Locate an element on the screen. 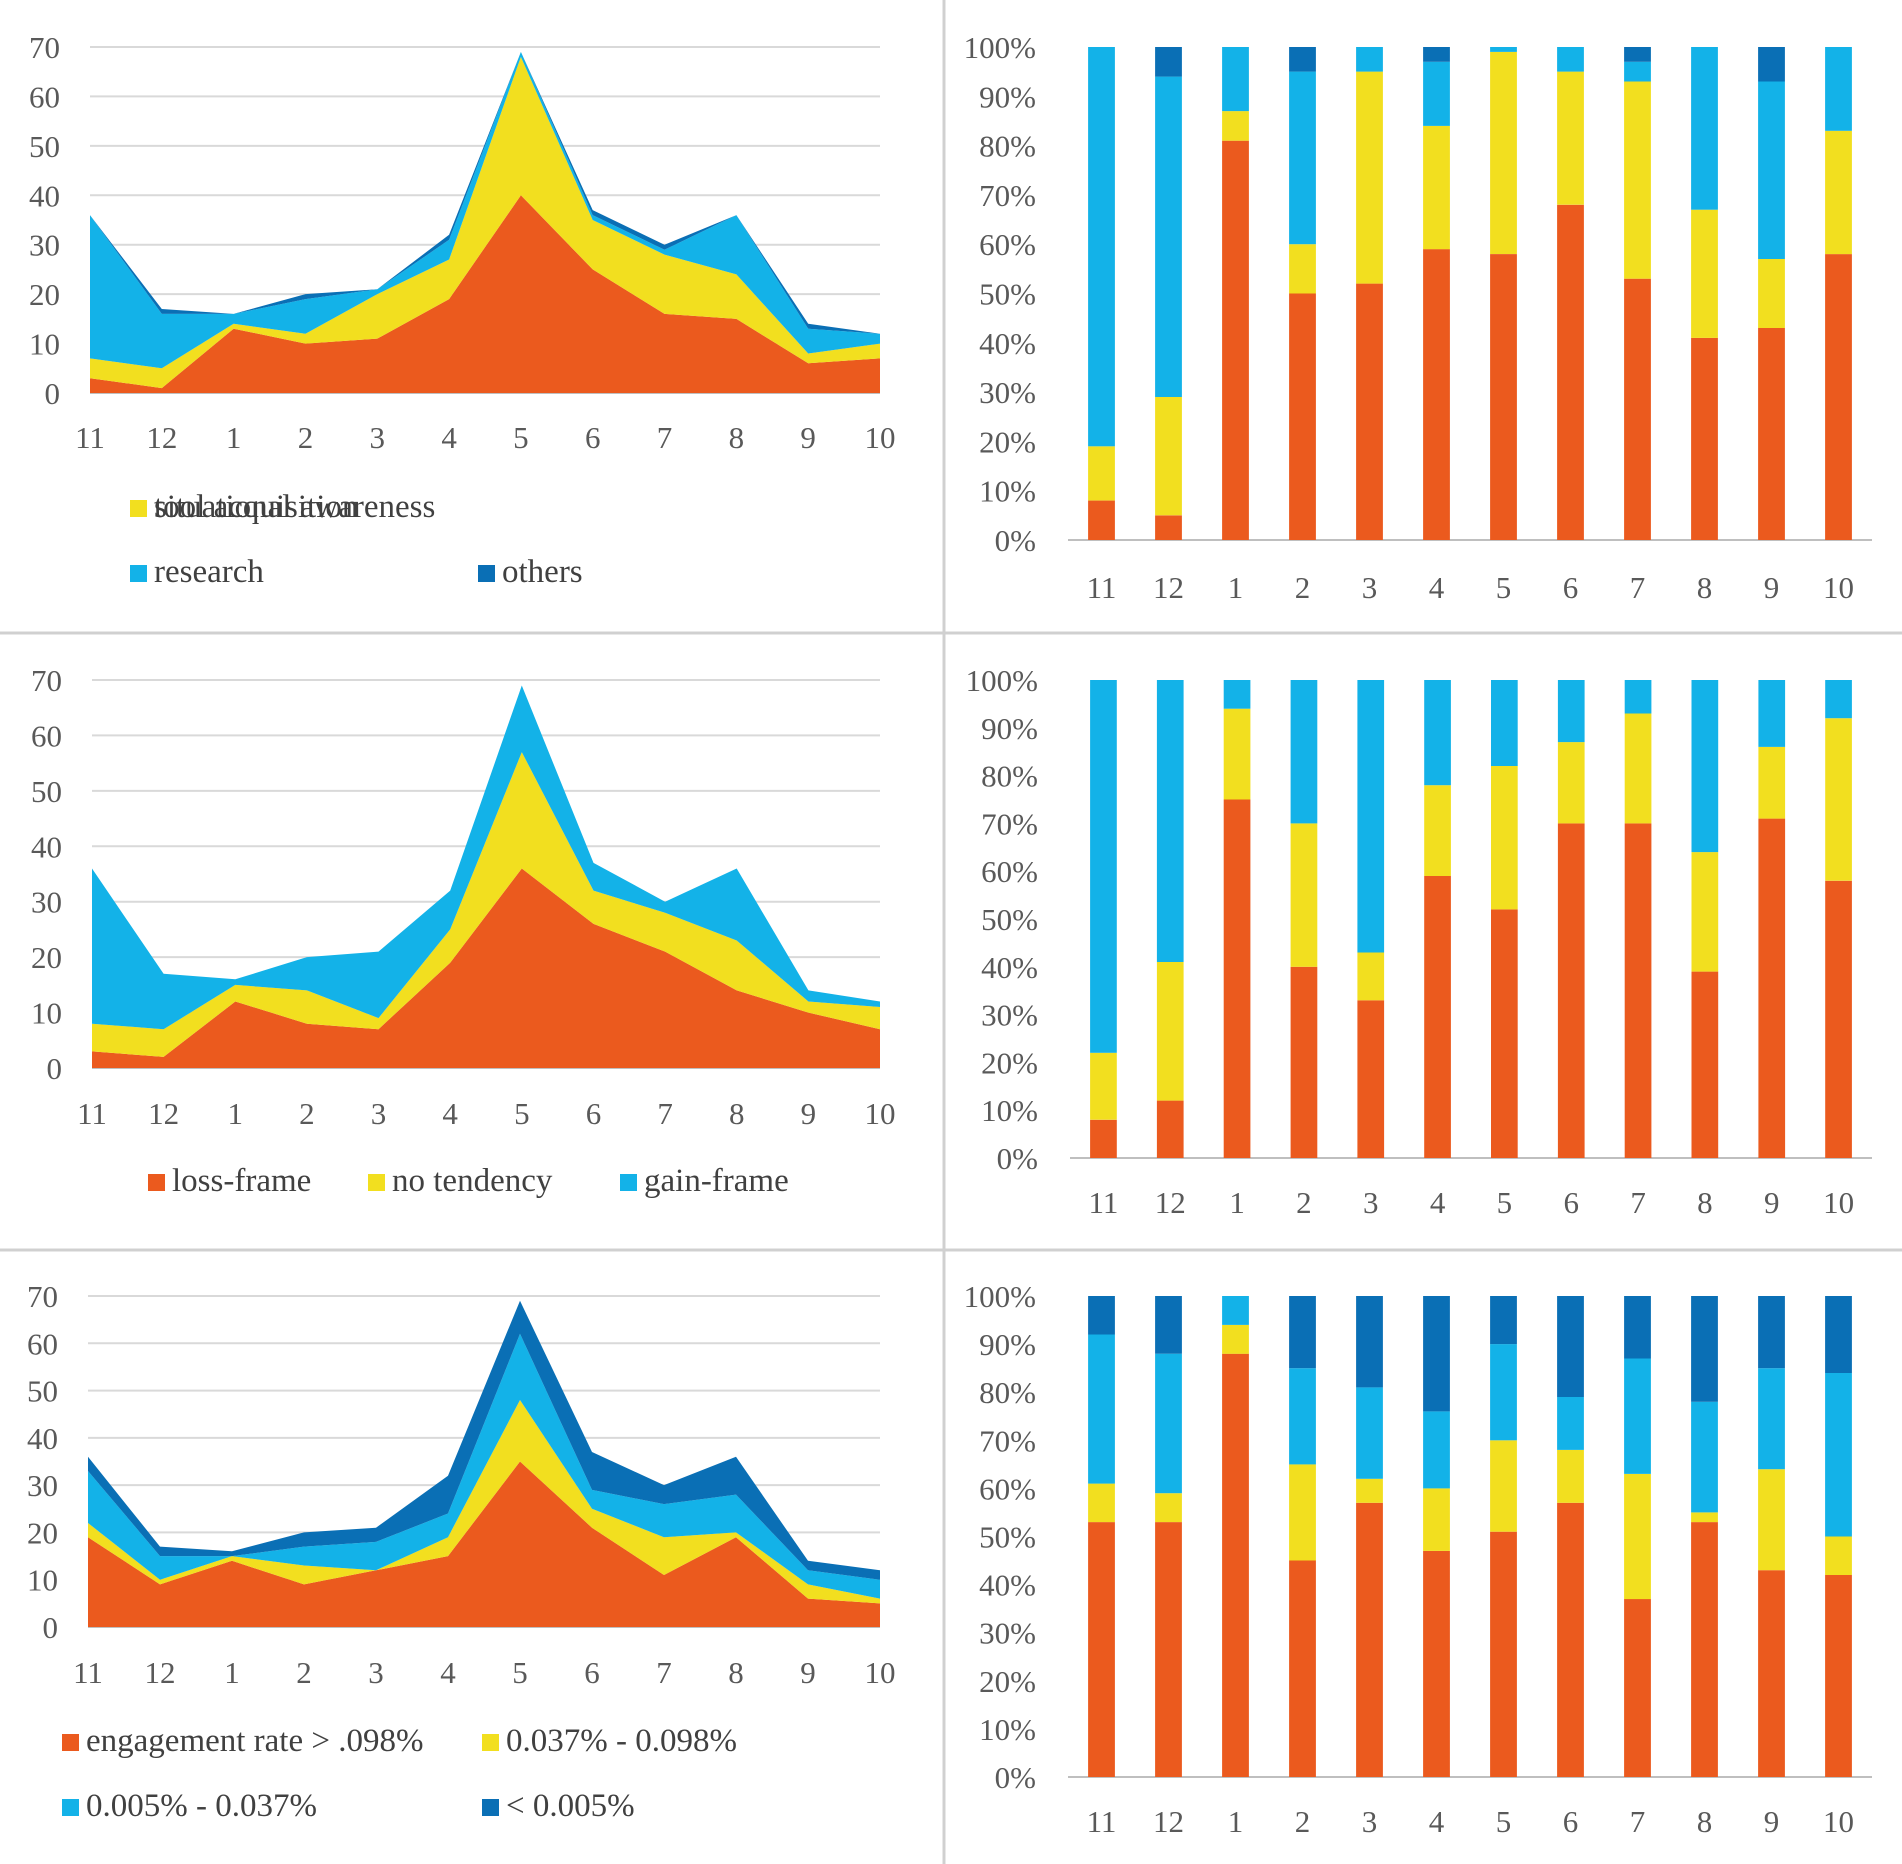  x-tick-label: 7 is located at coordinates (1638, 1821).